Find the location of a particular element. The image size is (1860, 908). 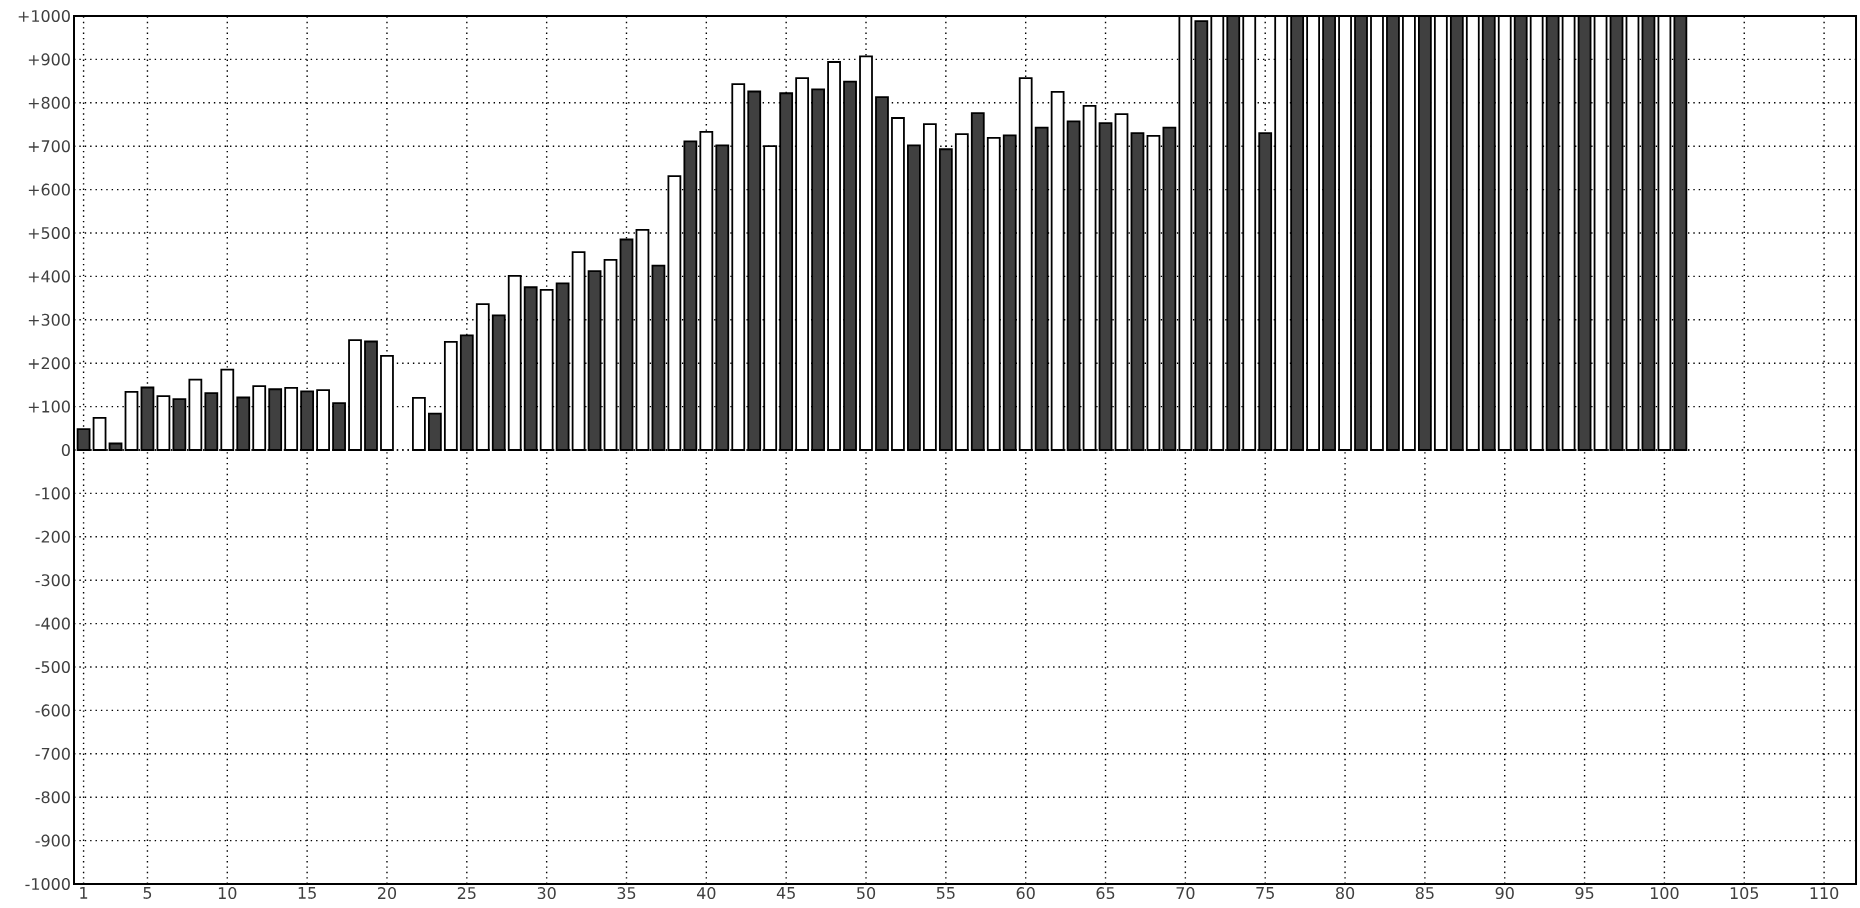

x-tick-label: 20 is located at coordinates (387, 893).